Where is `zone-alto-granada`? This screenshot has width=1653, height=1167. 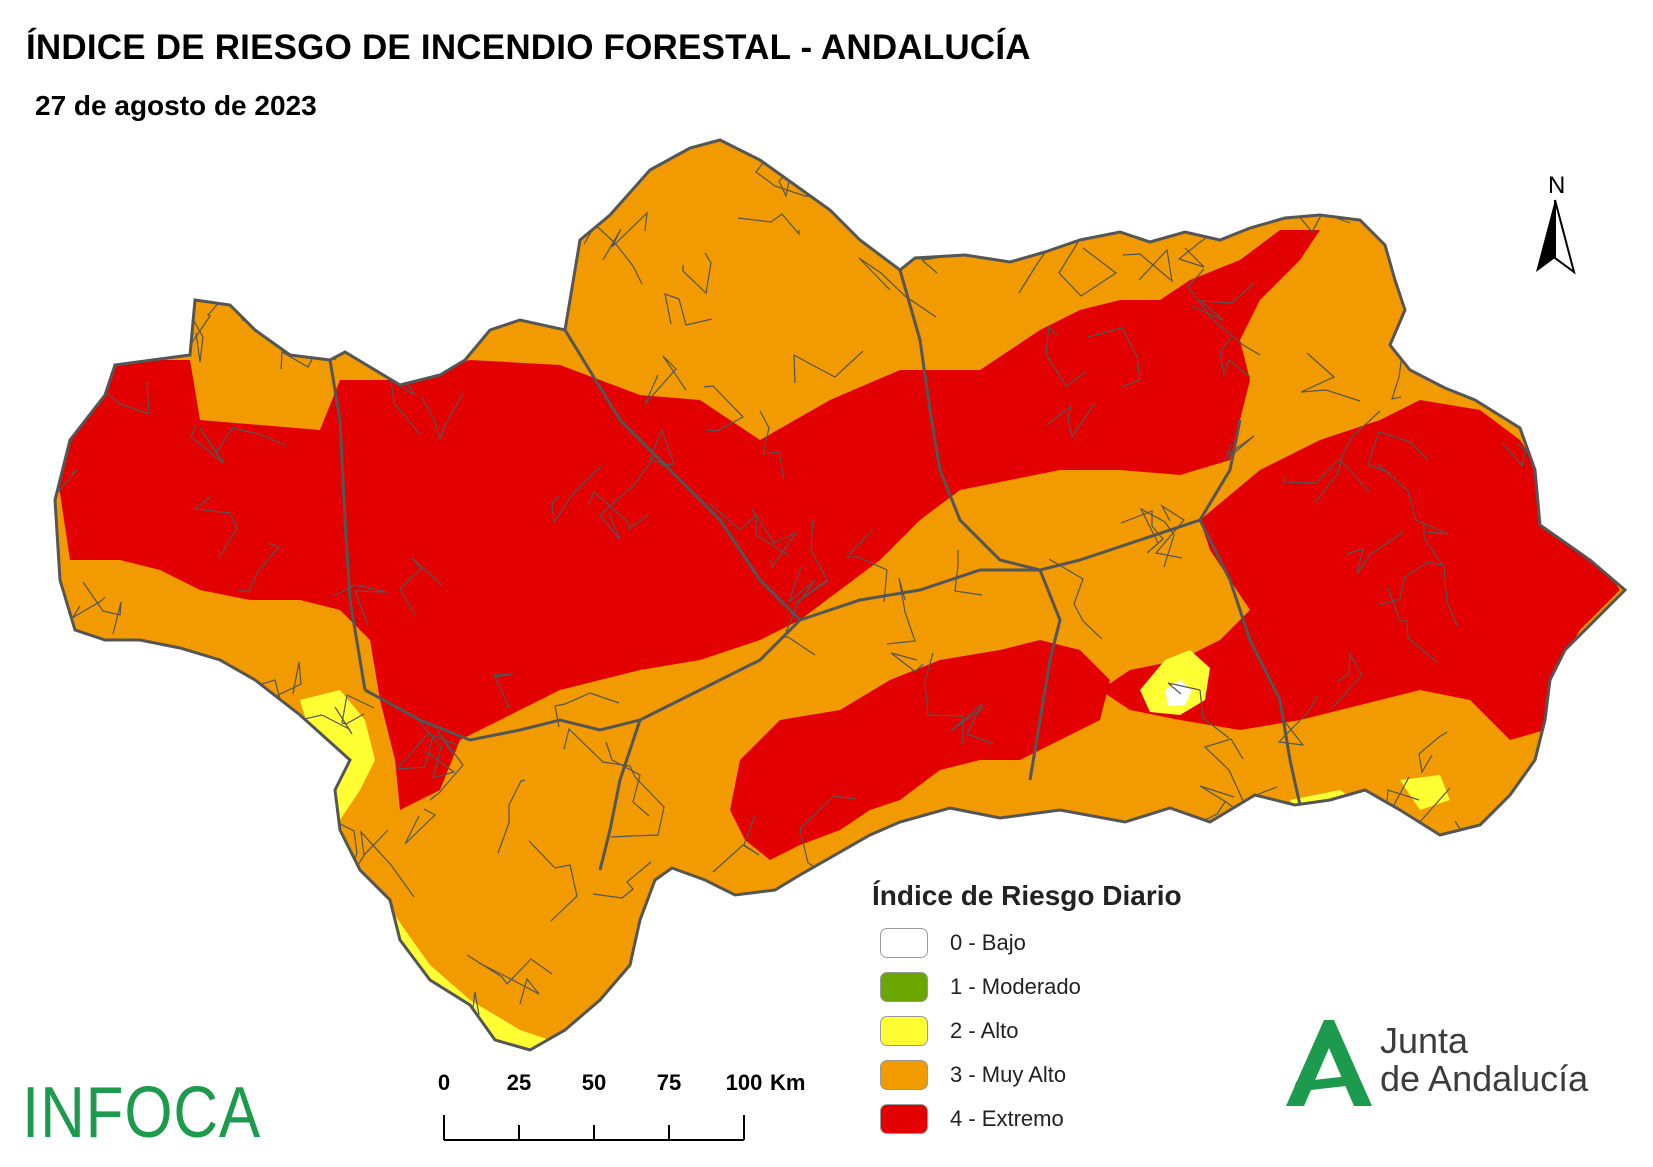 zone-alto-granada is located at coordinates (1175, 682).